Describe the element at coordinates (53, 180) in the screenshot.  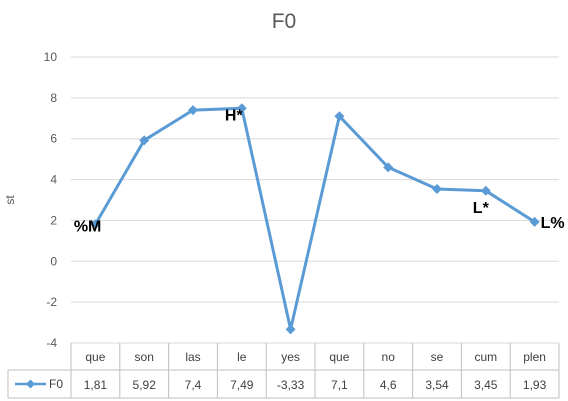
I see `y-tick-label: 4` at that location.